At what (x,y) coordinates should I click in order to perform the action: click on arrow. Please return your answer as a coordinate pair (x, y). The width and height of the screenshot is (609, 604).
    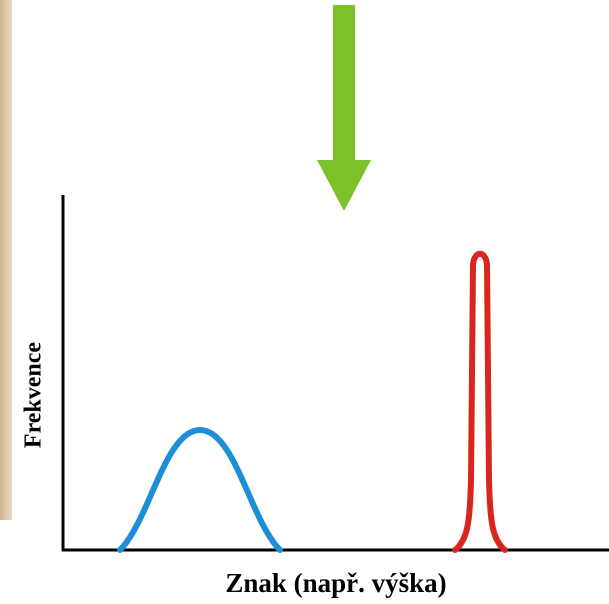
    Looking at the image, I should click on (344, 108).